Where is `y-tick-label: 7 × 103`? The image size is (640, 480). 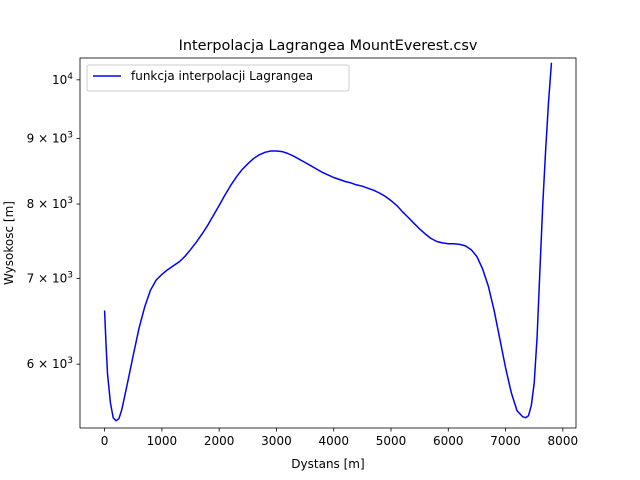 y-tick-label: 7 × 103 is located at coordinates (50, 277).